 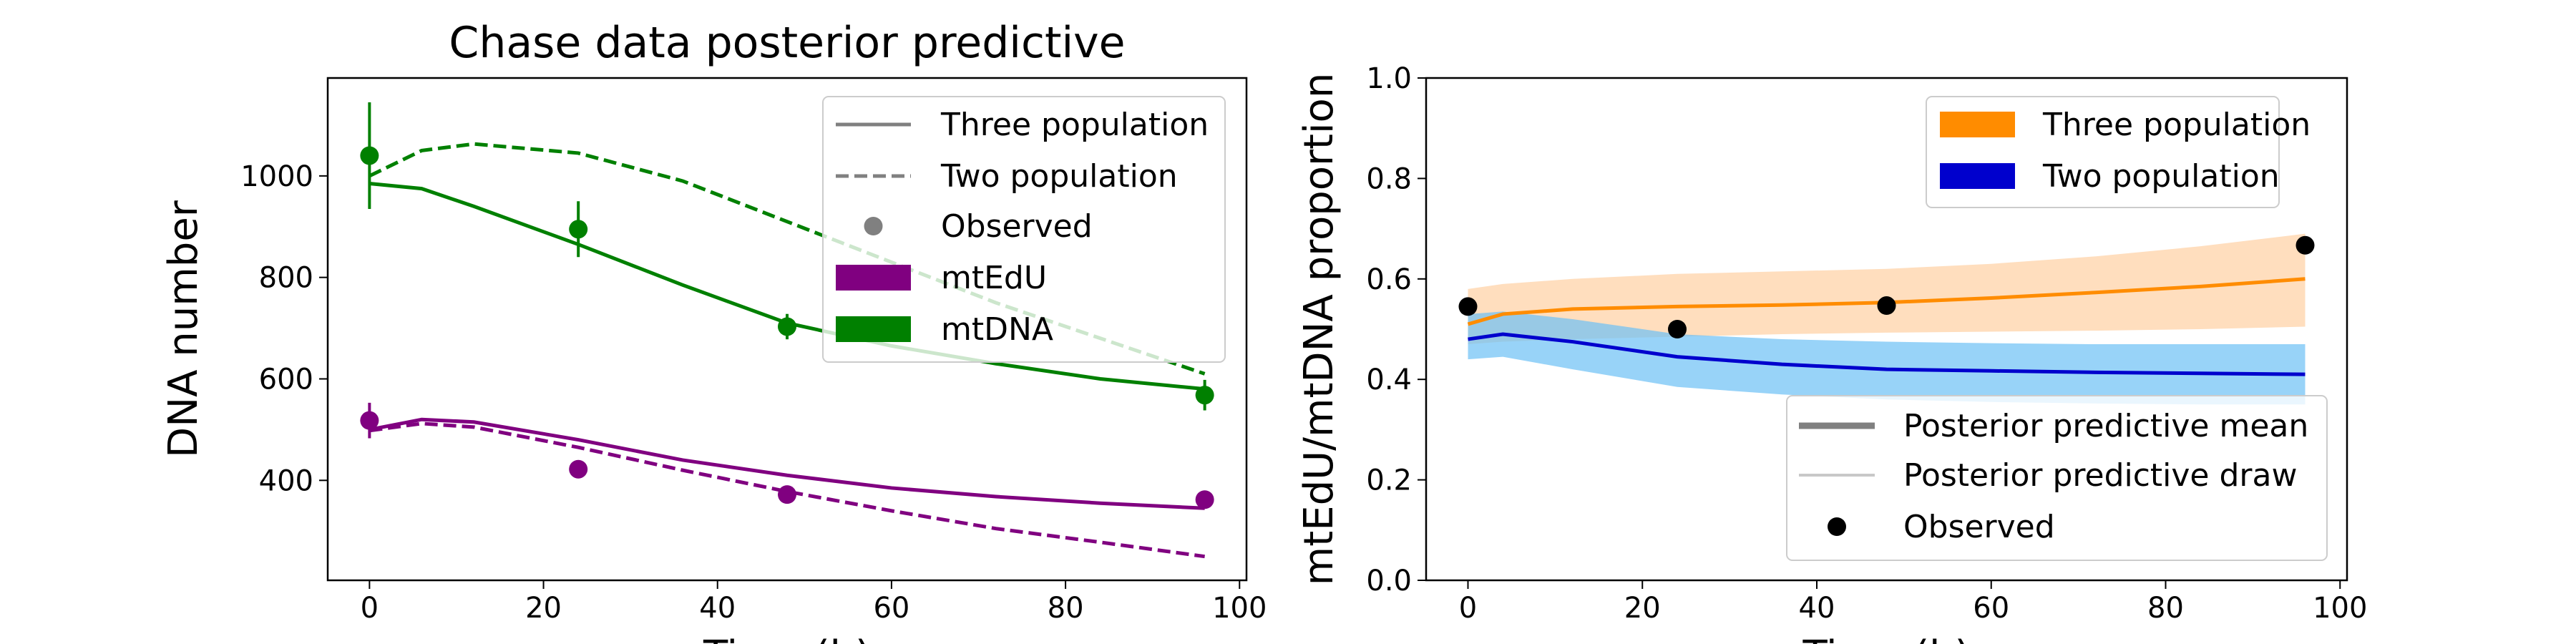 What do you see at coordinates (286, 278) in the screenshot?
I see `y-tick-label: 800` at bounding box center [286, 278].